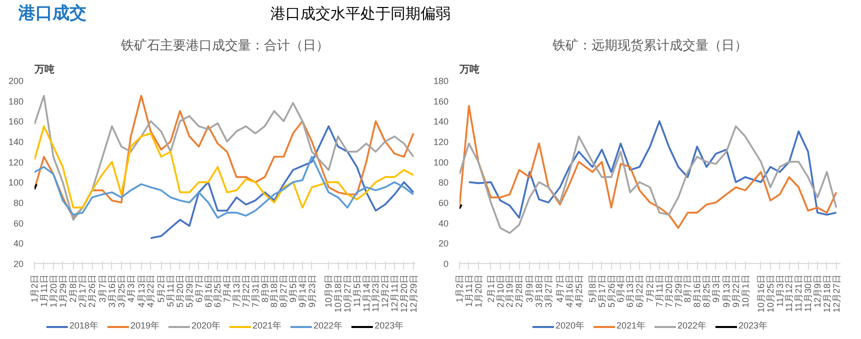 This screenshot has width=861, height=339. What do you see at coordinates (111, 291) in the screenshot?
I see `x-tick-label: 3月16日` at bounding box center [111, 291].